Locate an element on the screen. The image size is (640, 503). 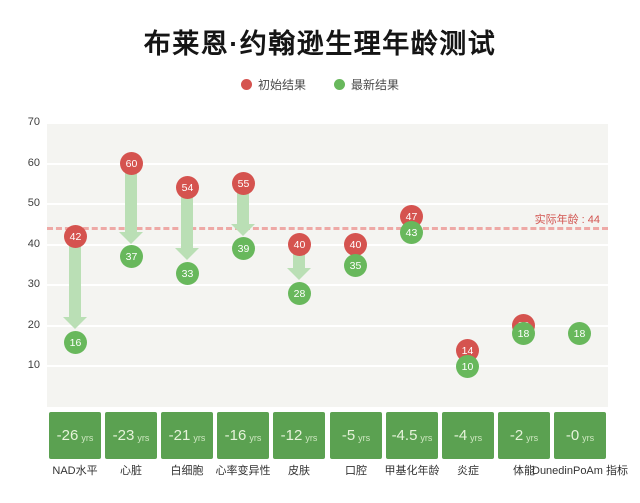
initial-dot: 42 is located at coordinates (75, 236).